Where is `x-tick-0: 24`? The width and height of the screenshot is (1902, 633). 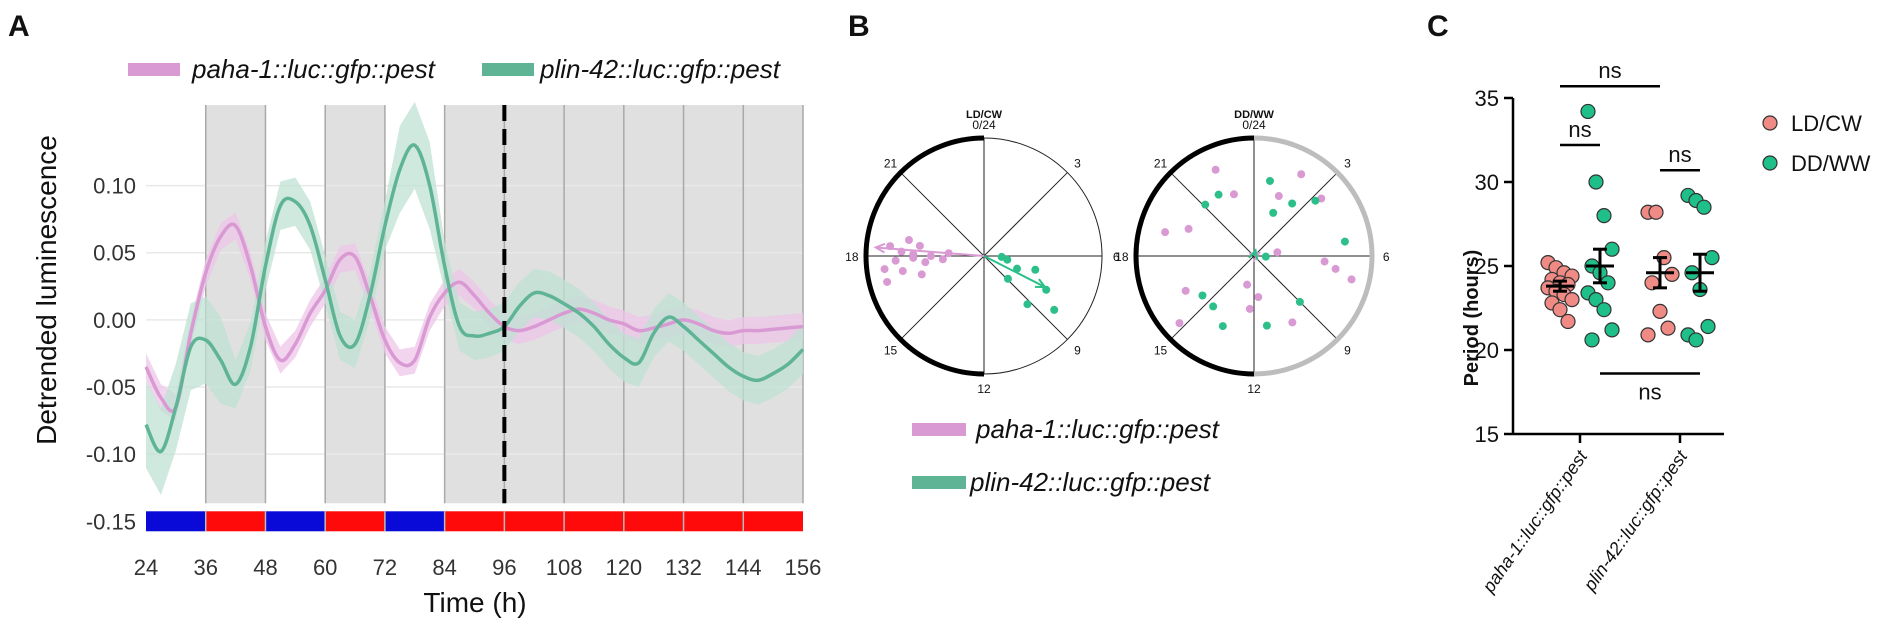
x-tick-0: 24 is located at coordinates (146, 567).